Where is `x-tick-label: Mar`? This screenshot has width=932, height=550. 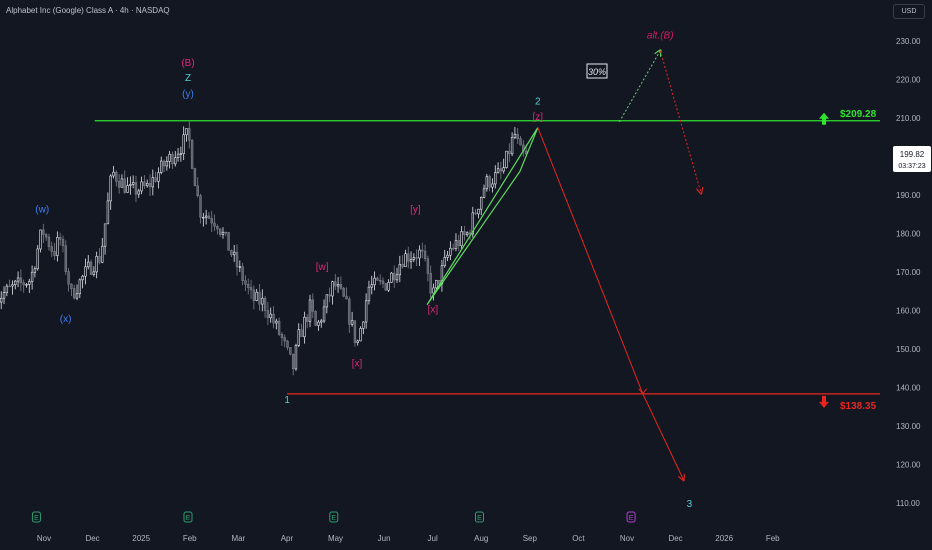 x-tick-label: Mar is located at coordinates (238, 538).